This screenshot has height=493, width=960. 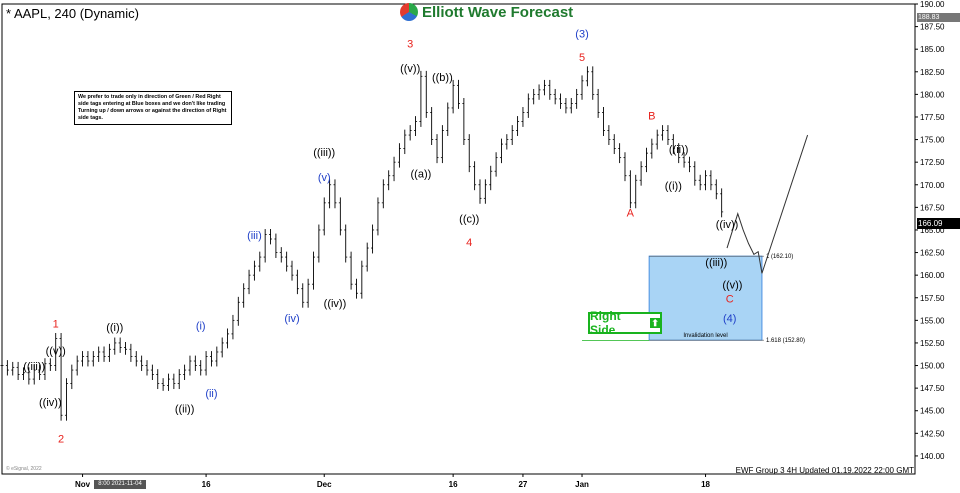 I want to click on y-tick-label: 145.00, so click(x=932, y=411).